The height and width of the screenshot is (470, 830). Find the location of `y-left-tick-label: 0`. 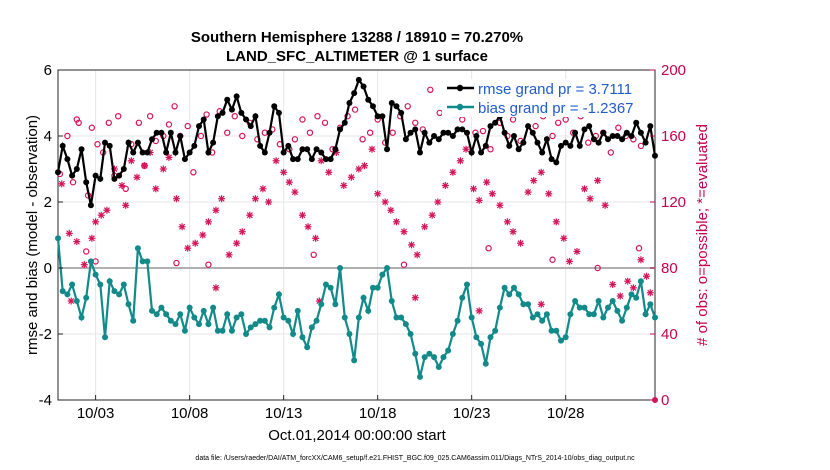

y-left-tick-label: 0 is located at coordinates (48, 268).